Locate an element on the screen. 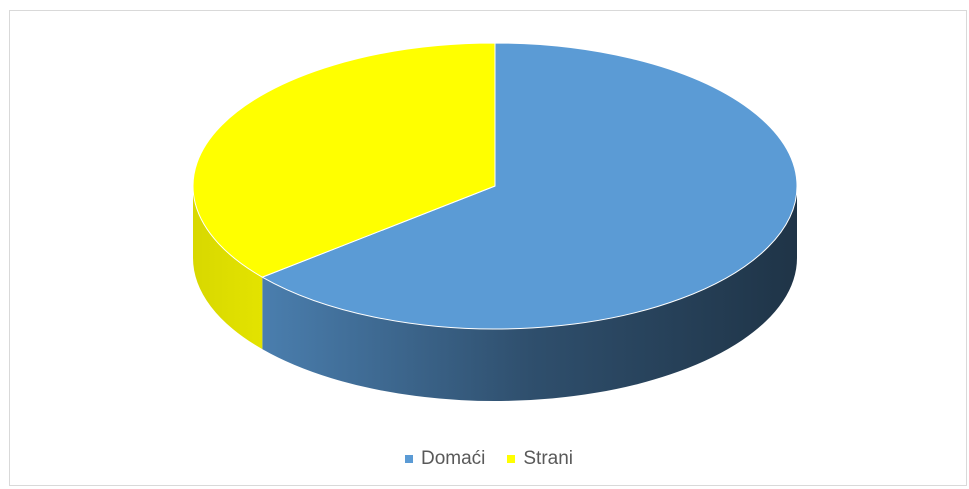 This screenshot has width=969, height=489. legend-label-strani: Strani is located at coordinates (548, 458).